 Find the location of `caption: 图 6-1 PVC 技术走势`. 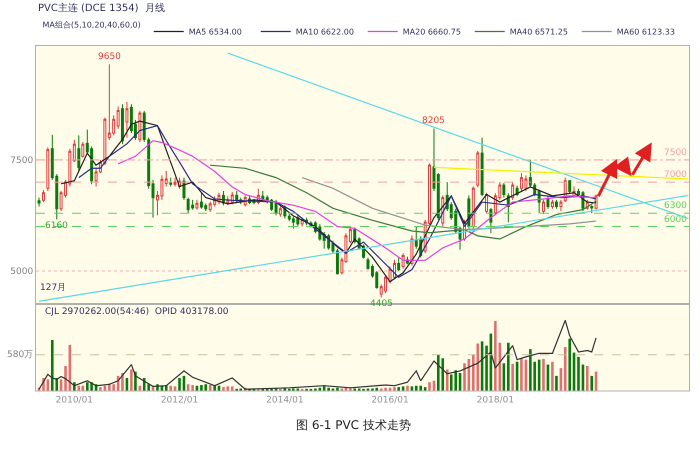

caption: 图 6-1 PVC 技术走势 is located at coordinates (353, 425).